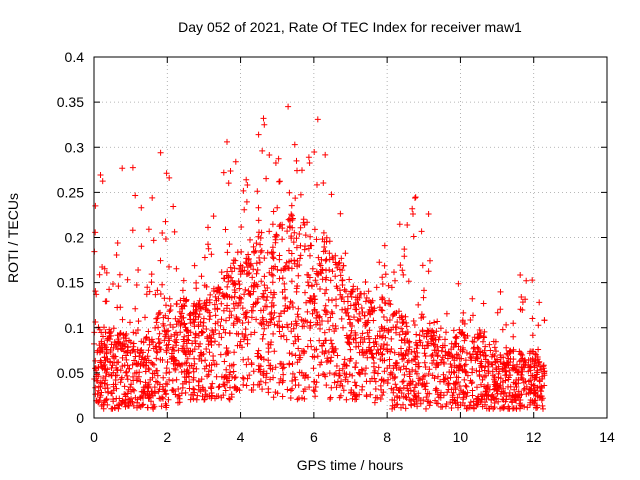 The image size is (640, 480). Describe the element at coordinates (461, 437) in the screenshot. I see `x-tick-label: 10` at that location.